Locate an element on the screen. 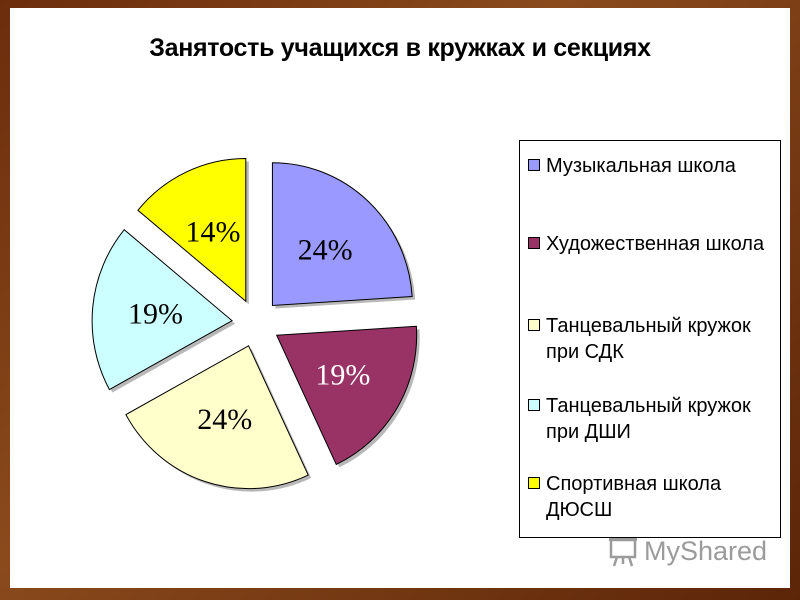 The height and width of the screenshot is (600, 800). legend-label: Танцевальный кружок при ДШИ is located at coordinates (662, 419).